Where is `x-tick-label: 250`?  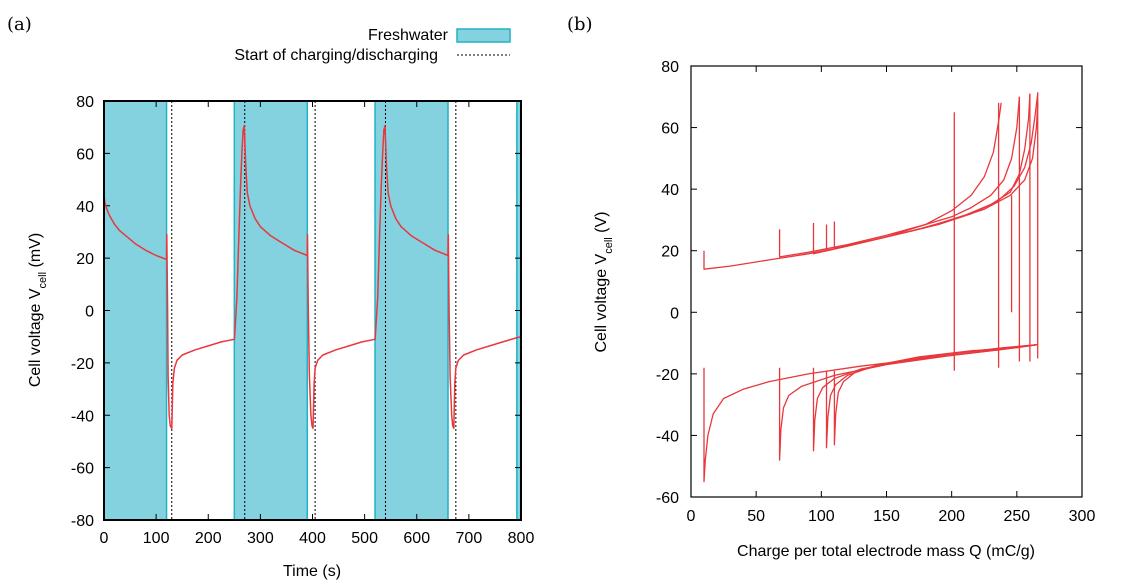
x-tick-label: 250 is located at coordinates (1016, 516).